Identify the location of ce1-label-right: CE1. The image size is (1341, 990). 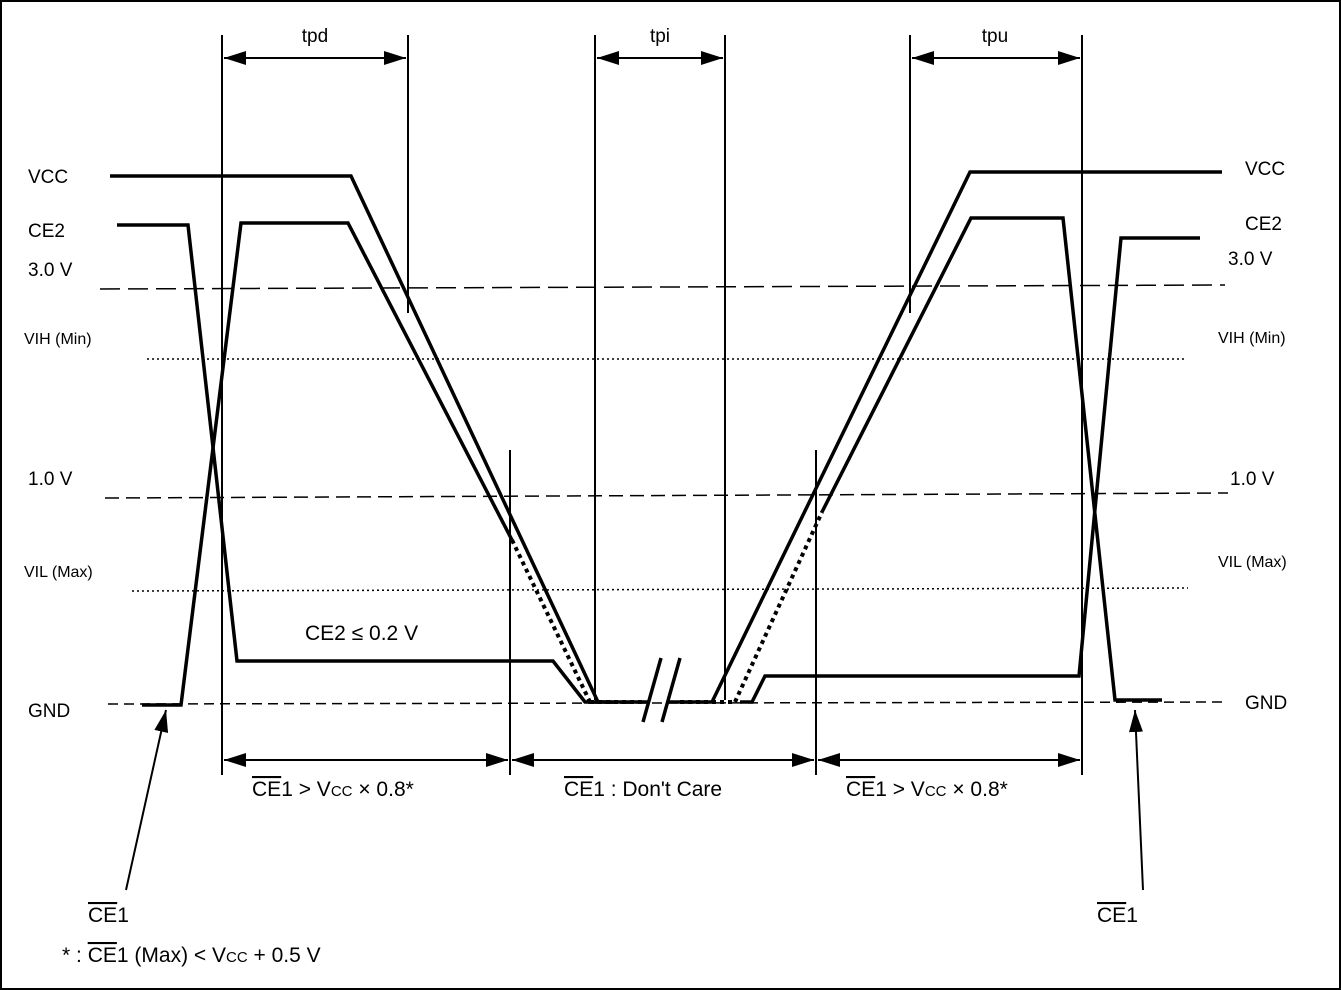
(1117, 915).